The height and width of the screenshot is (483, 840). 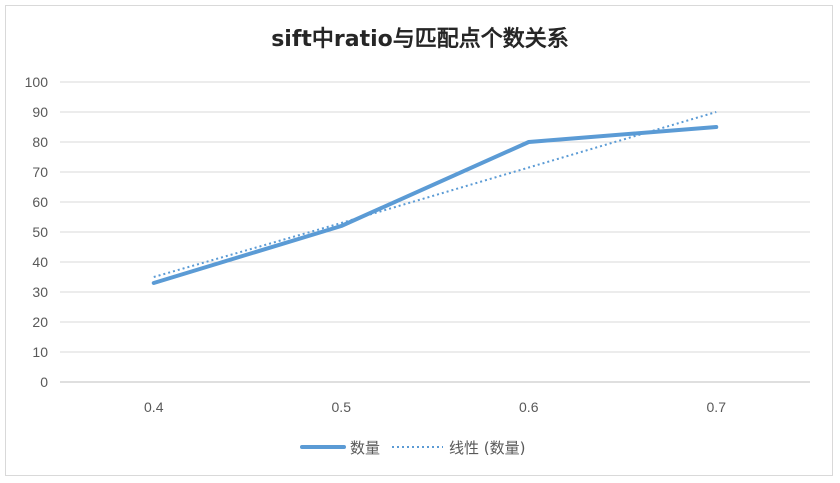 What do you see at coordinates (412, 448) in the screenshot?
I see `legend: 数量 线性 (数量)` at bounding box center [412, 448].